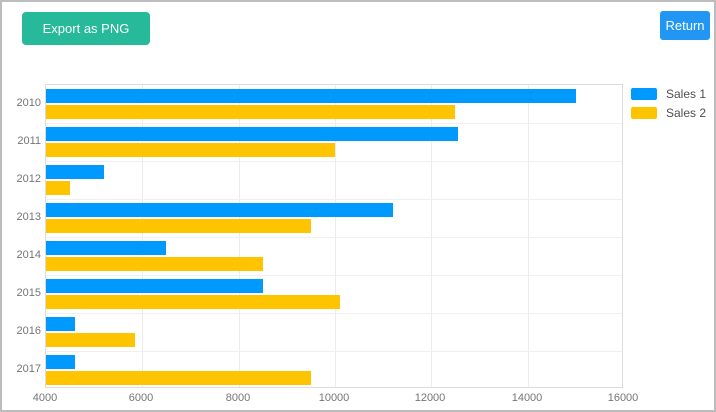 The height and width of the screenshot is (412, 716). I want to click on legend-item-sales2: Sales 2, so click(669, 112).